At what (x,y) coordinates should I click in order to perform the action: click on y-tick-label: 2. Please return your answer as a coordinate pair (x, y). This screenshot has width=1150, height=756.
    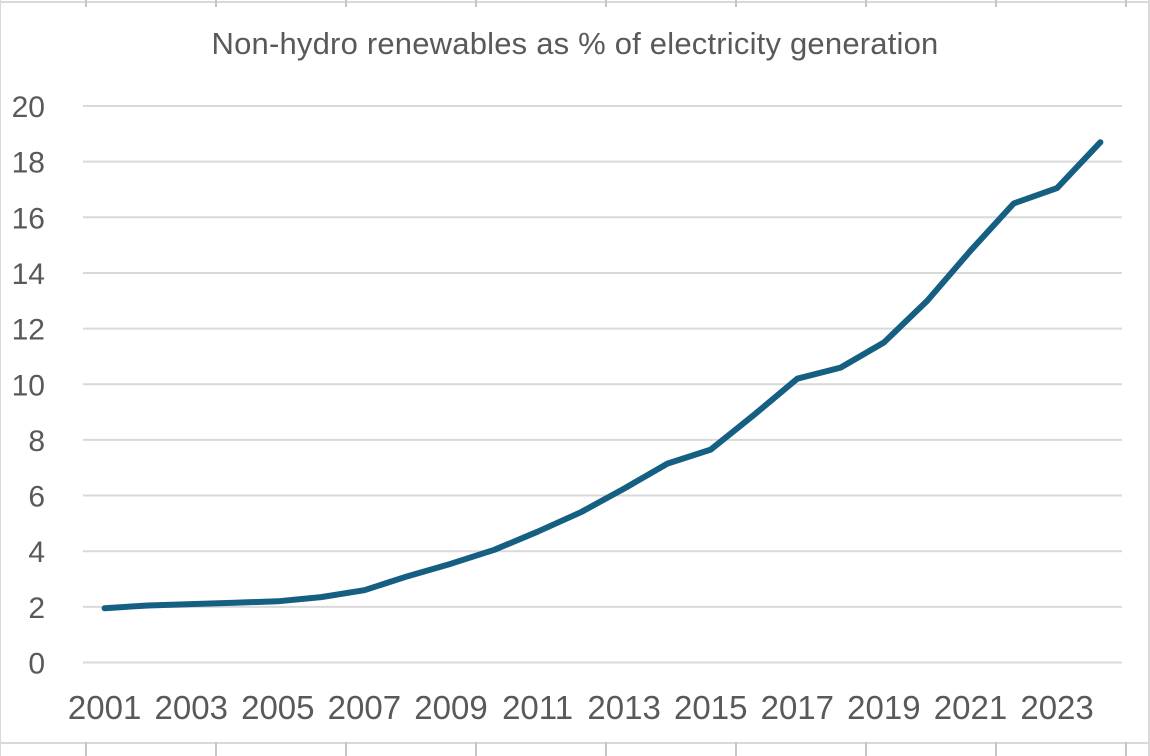
    Looking at the image, I should click on (36, 608).